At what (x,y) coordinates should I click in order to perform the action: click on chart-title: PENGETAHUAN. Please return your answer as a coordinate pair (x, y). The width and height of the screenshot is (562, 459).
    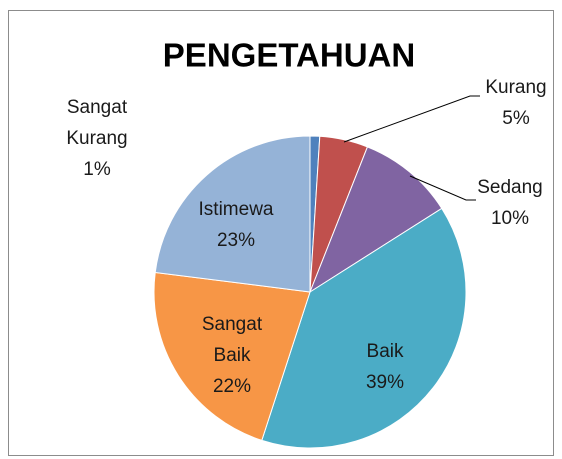
    Looking at the image, I should click on (289, 55).